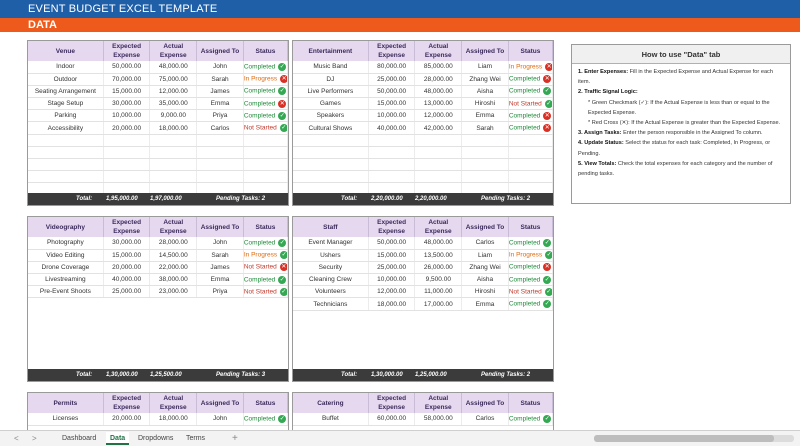  Describe the element at coordinates (265, 268) in the screenshot. I see `status-cell: Not Started ✕` at that location.